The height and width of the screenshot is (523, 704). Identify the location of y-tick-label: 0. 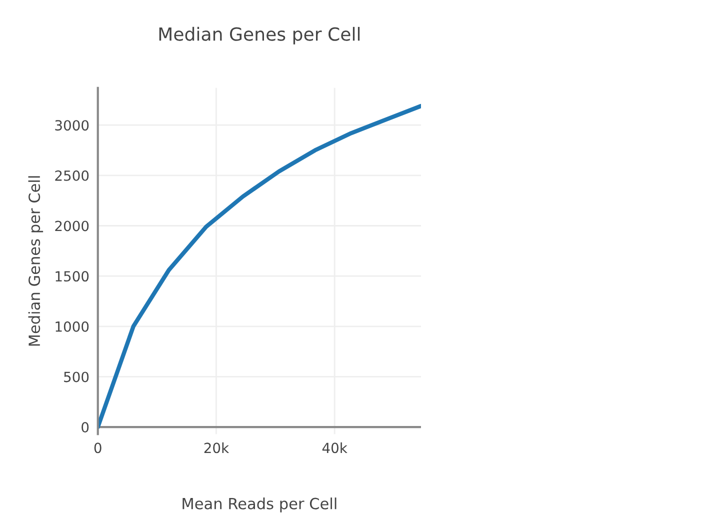
(85, 427).